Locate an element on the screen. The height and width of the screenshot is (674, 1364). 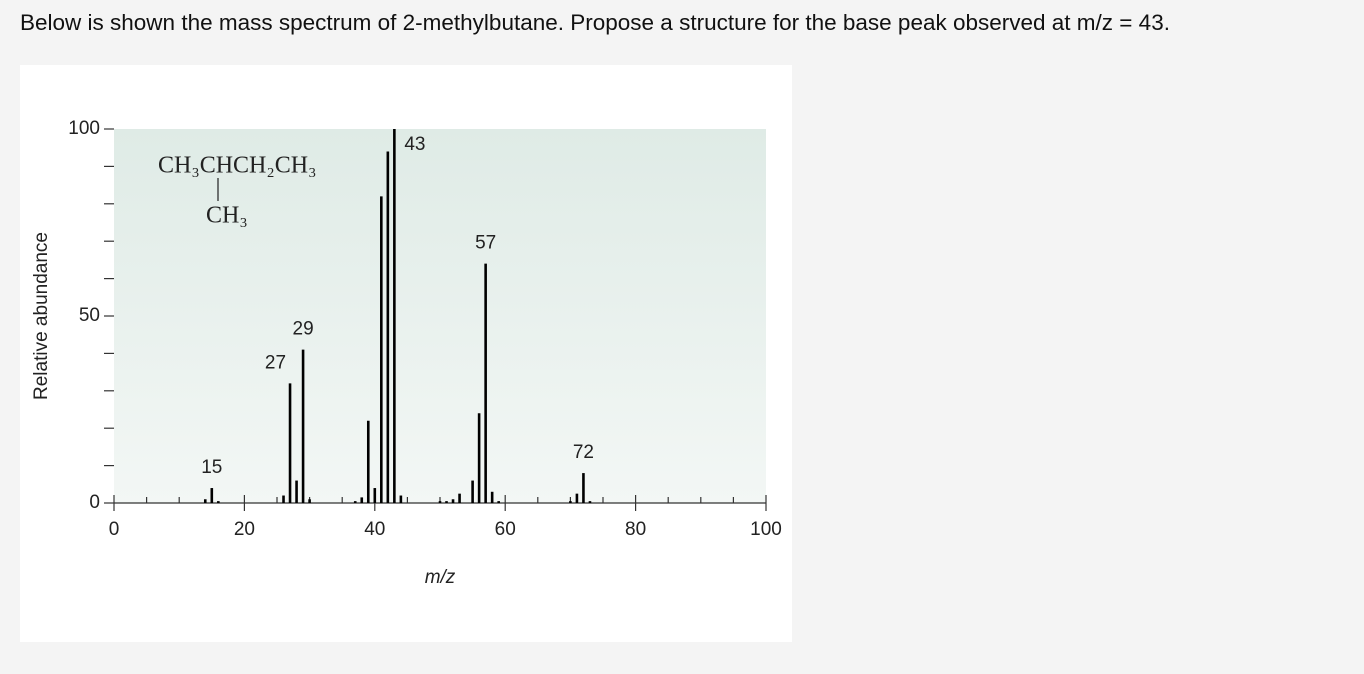
x-tick-label: 100 is located at coordinates (766, 529).